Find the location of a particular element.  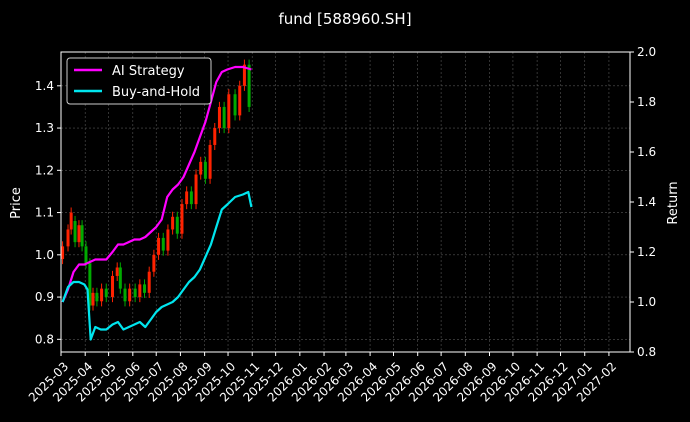

left-tick-label: 1.0 is located at coordinates (44, 255).